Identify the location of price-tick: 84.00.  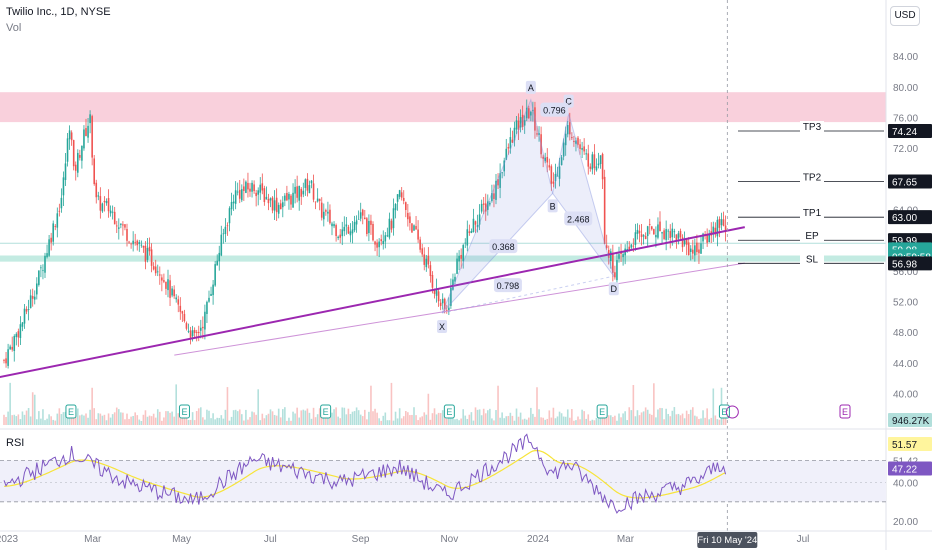
(905, 57).